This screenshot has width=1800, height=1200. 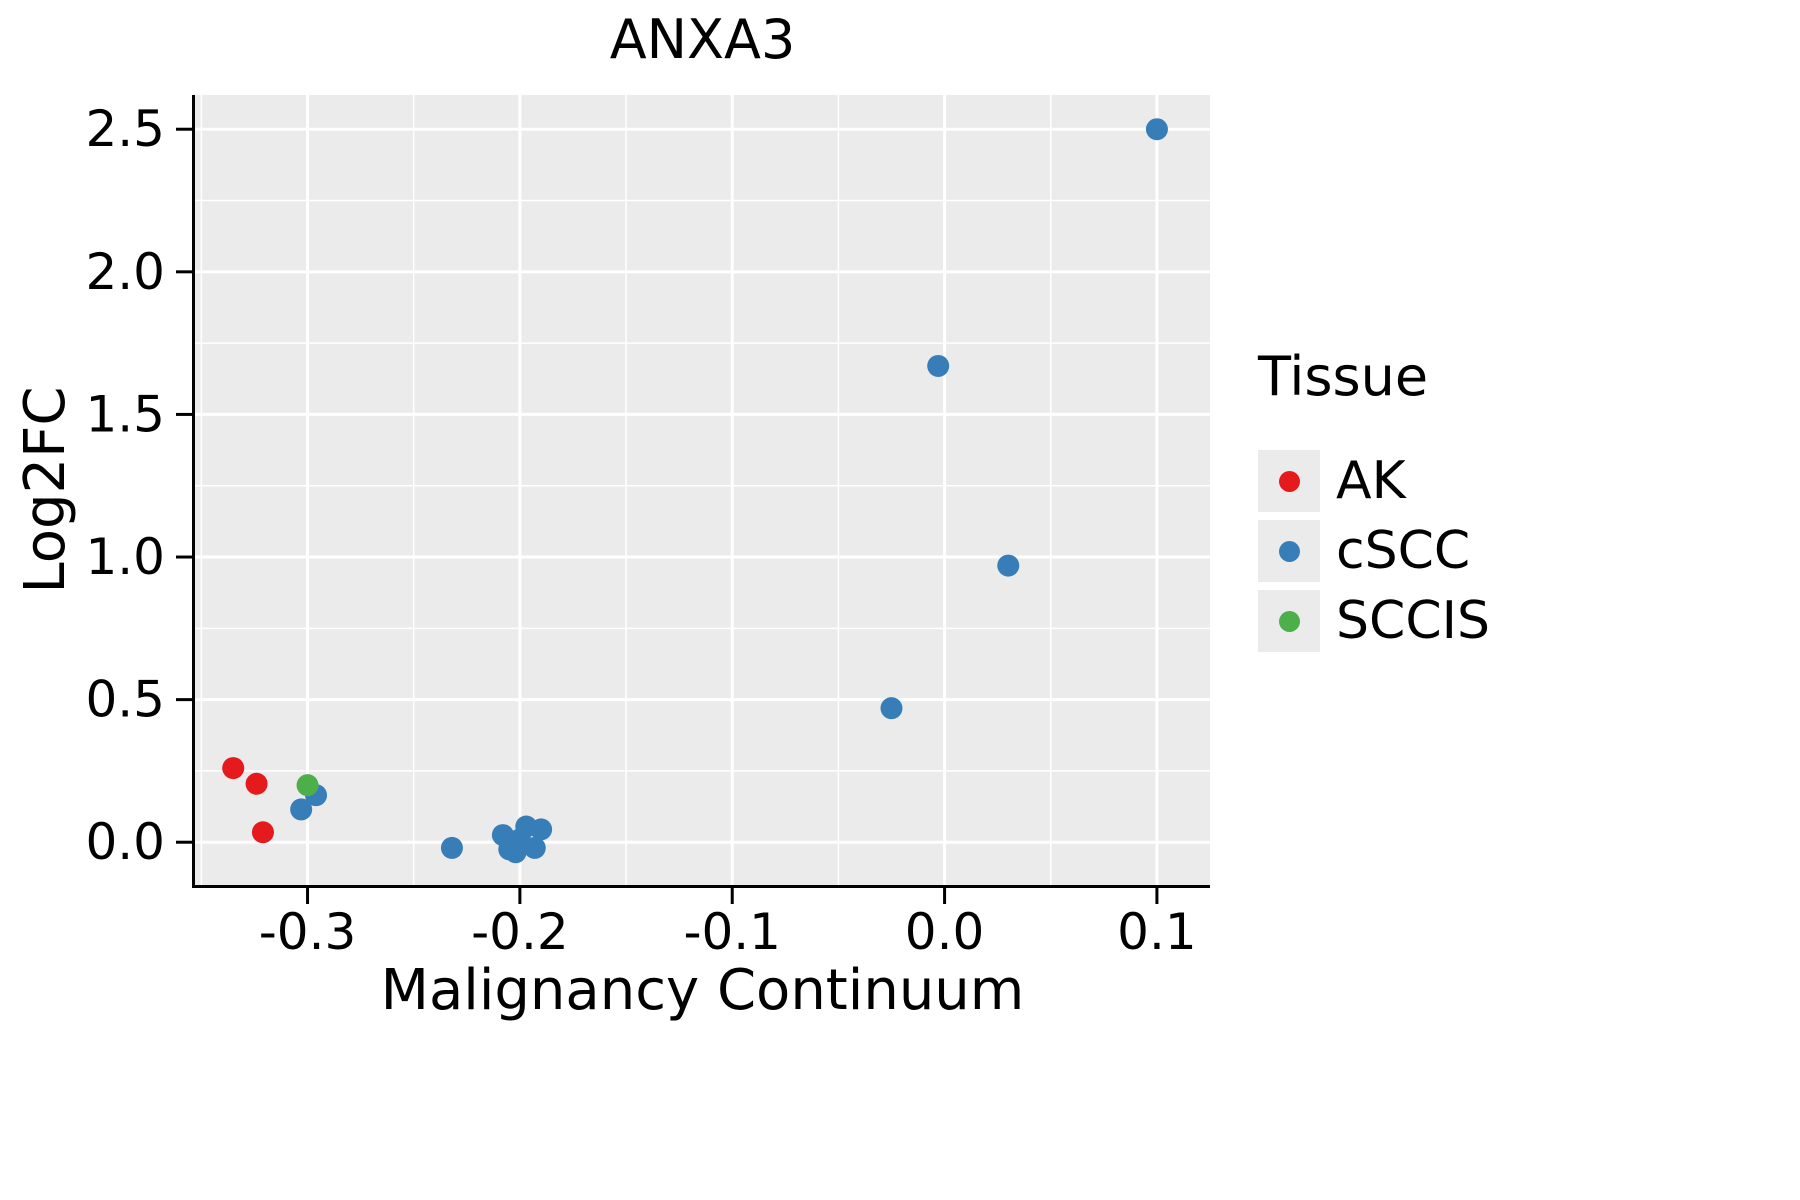 What do you see at coordinates (125, 557) in the screenshot?
I see `y-tick-label: 1.0` at bounding box center [125, 557].